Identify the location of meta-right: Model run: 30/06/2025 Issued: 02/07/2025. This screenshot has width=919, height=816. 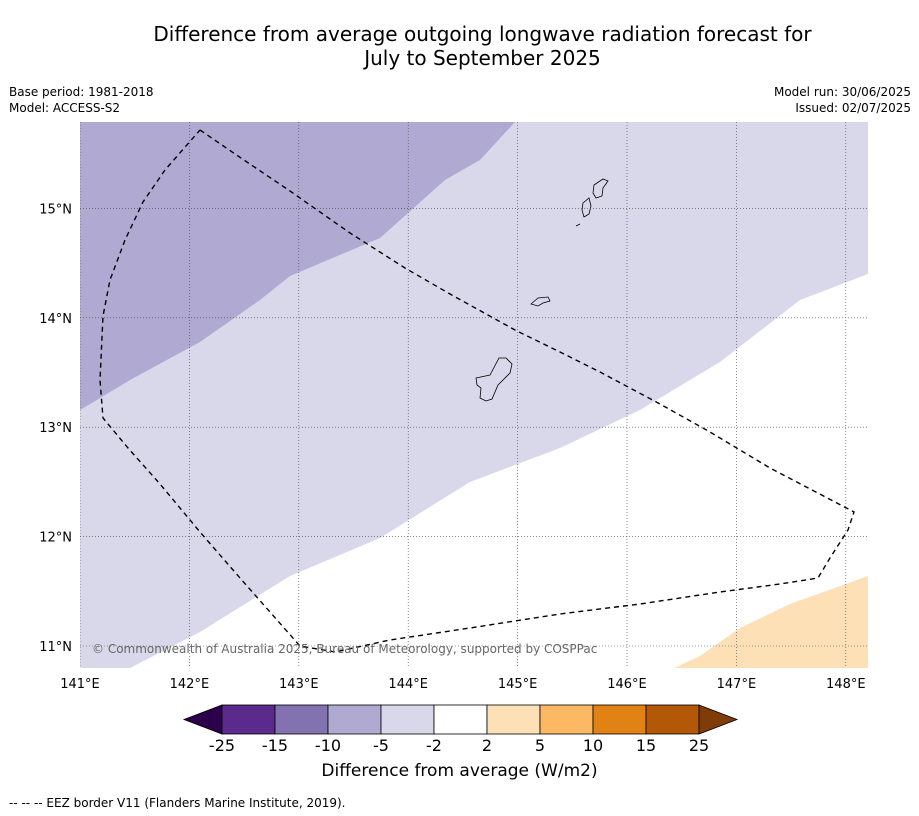
(842, 100).